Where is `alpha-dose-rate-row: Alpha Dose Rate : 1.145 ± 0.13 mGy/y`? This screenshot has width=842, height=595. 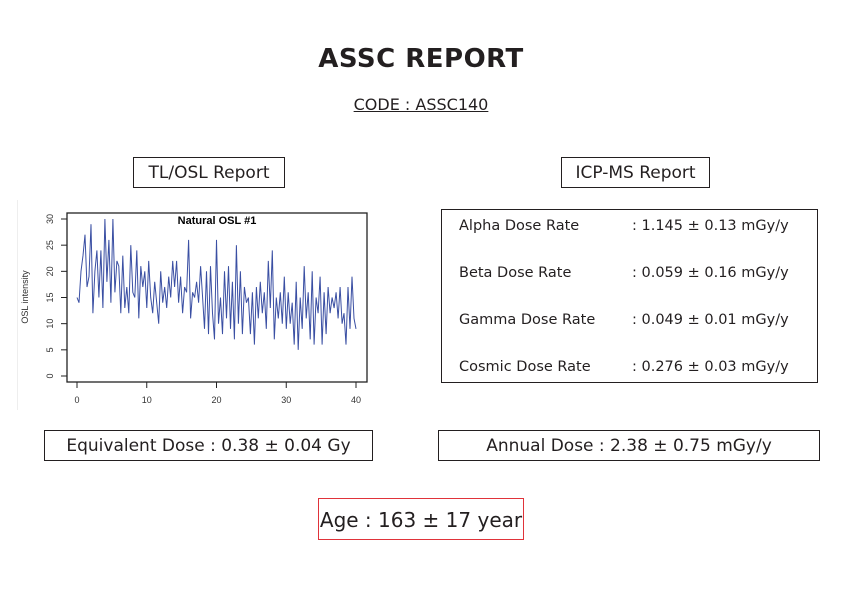 alpha-dose-rate-row: Alpha Dose Rate : 1.145 ± 0.13 mGy/y is located at coordinates (624, 226).